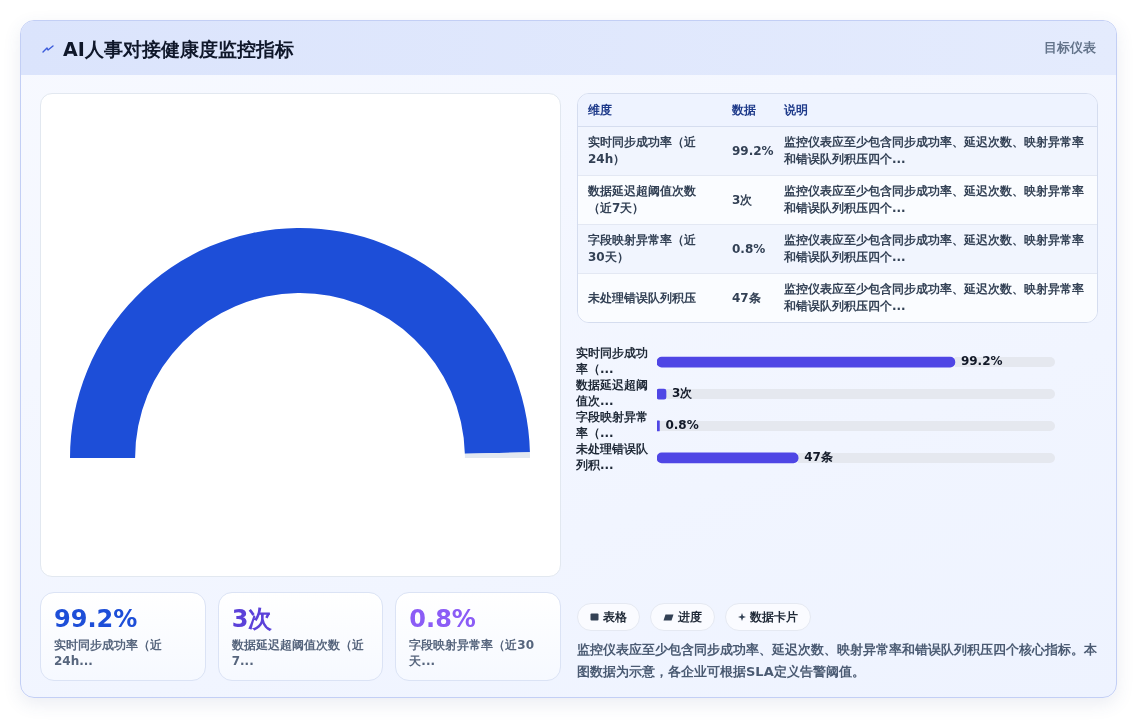 This screenshot has width=1138, height=720. Describe the element at coordinates (935, 110) in the screenshot. I see `category-label: 说明` at that location.